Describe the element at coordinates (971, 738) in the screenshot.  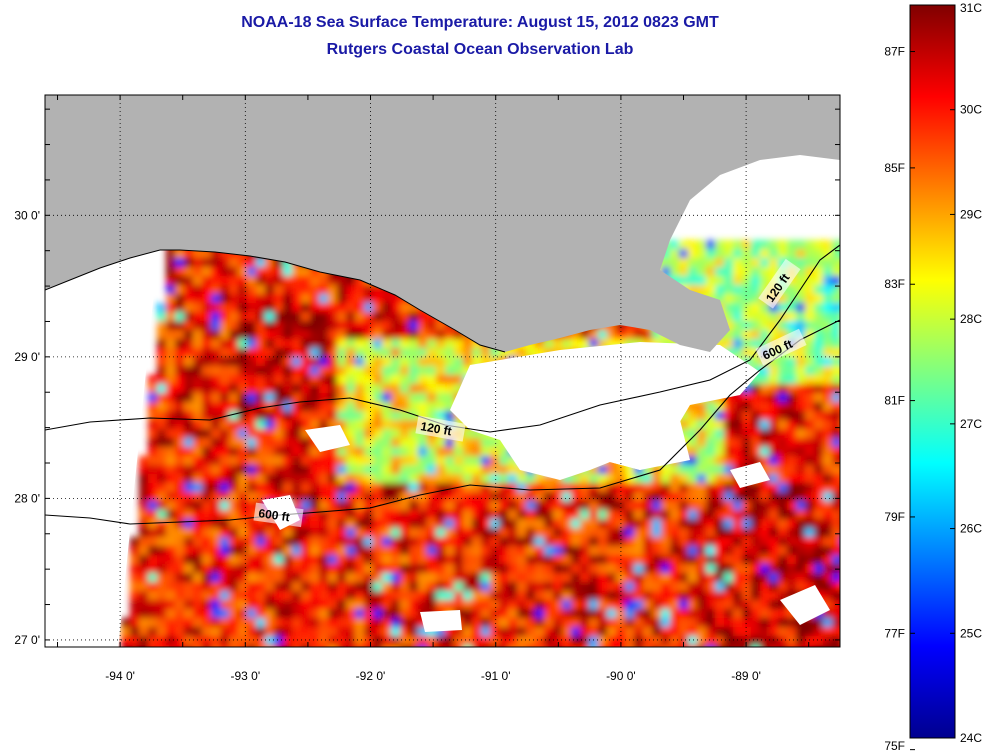
I see `celsius-label: 24C` at that location.